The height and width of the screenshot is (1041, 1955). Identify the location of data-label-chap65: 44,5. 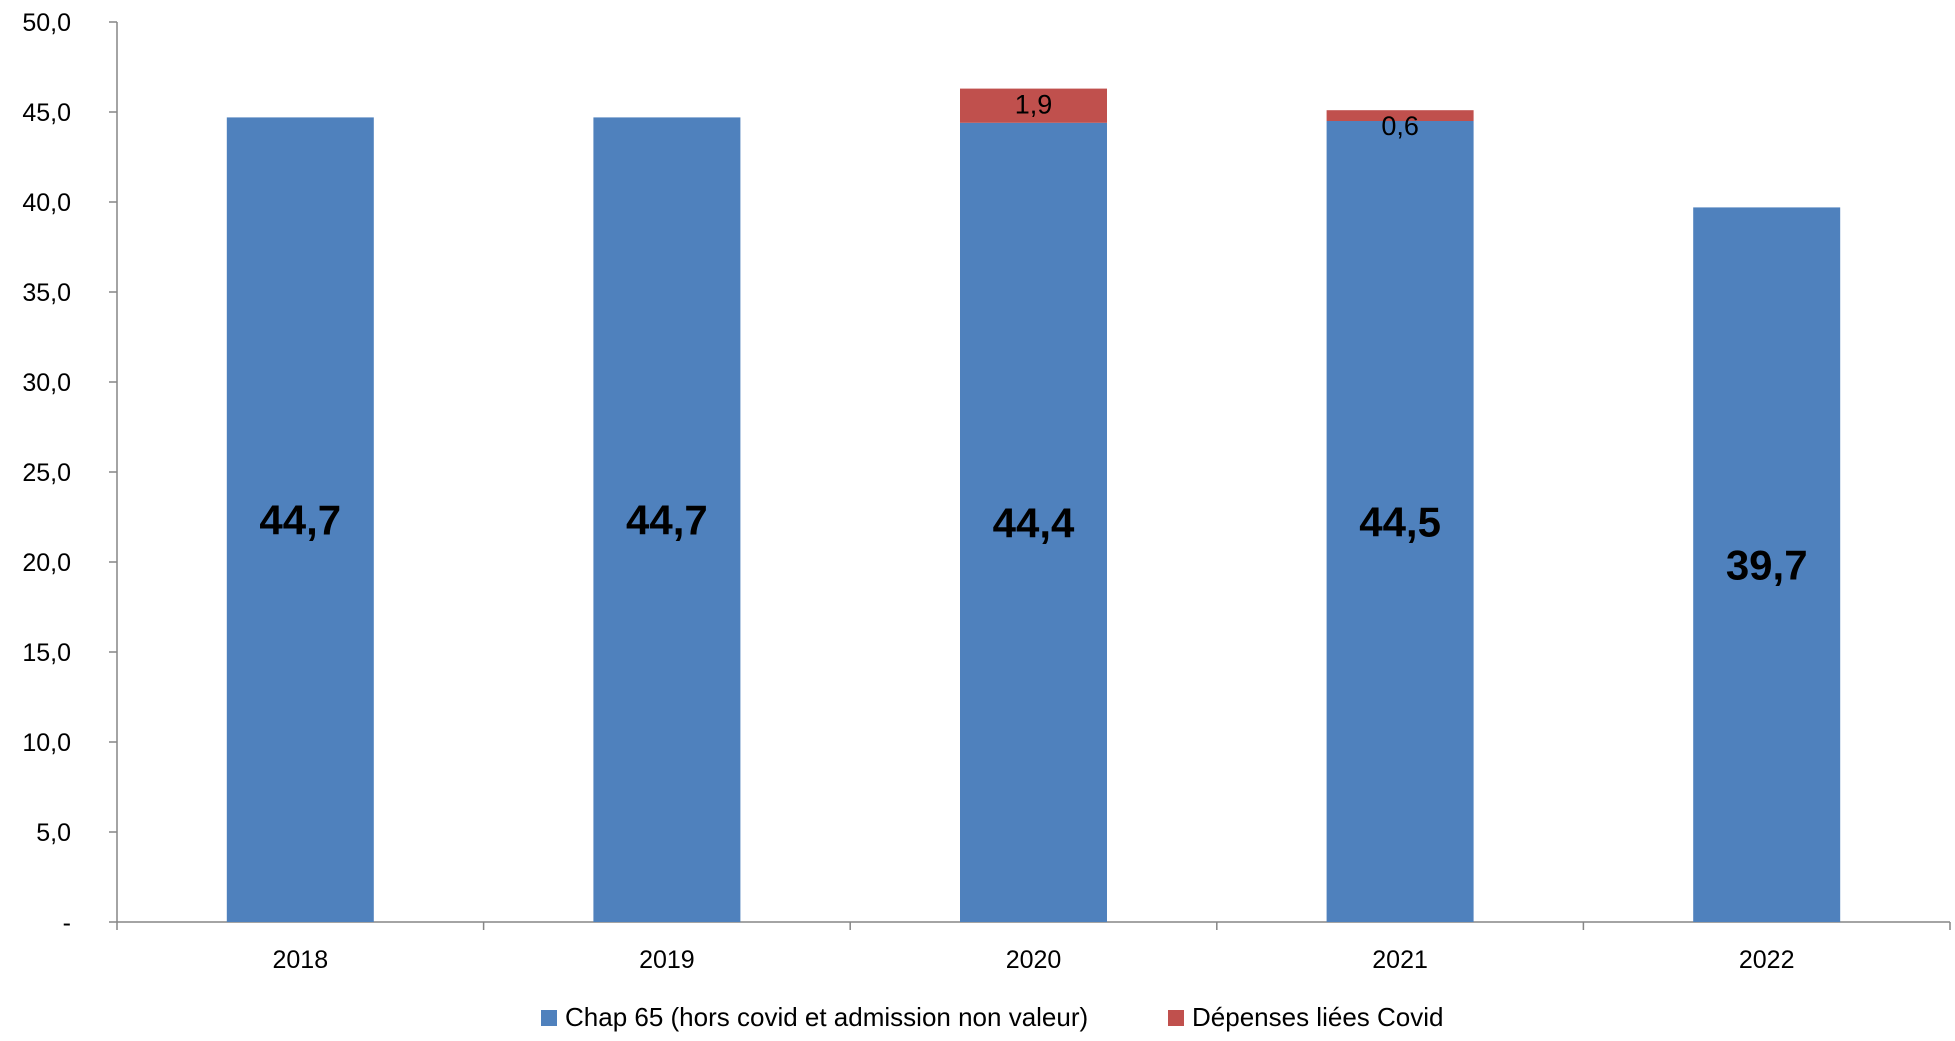
(1400, 522).